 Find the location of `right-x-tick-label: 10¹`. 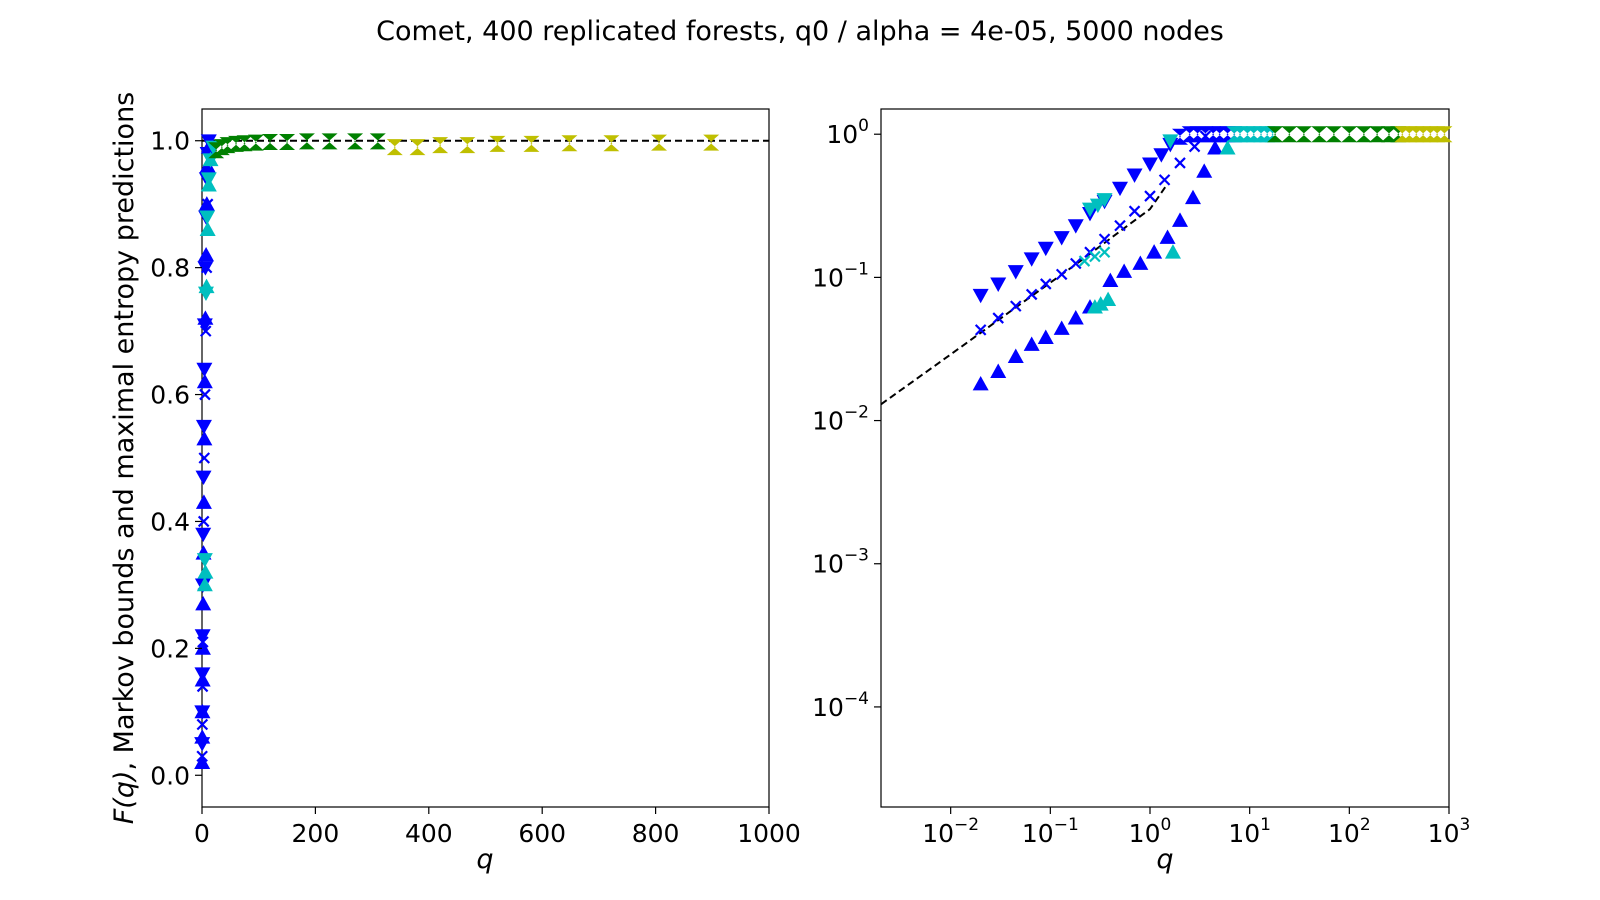

right-x-tick-label: 10¹ is located at coordinates (1249, 831).